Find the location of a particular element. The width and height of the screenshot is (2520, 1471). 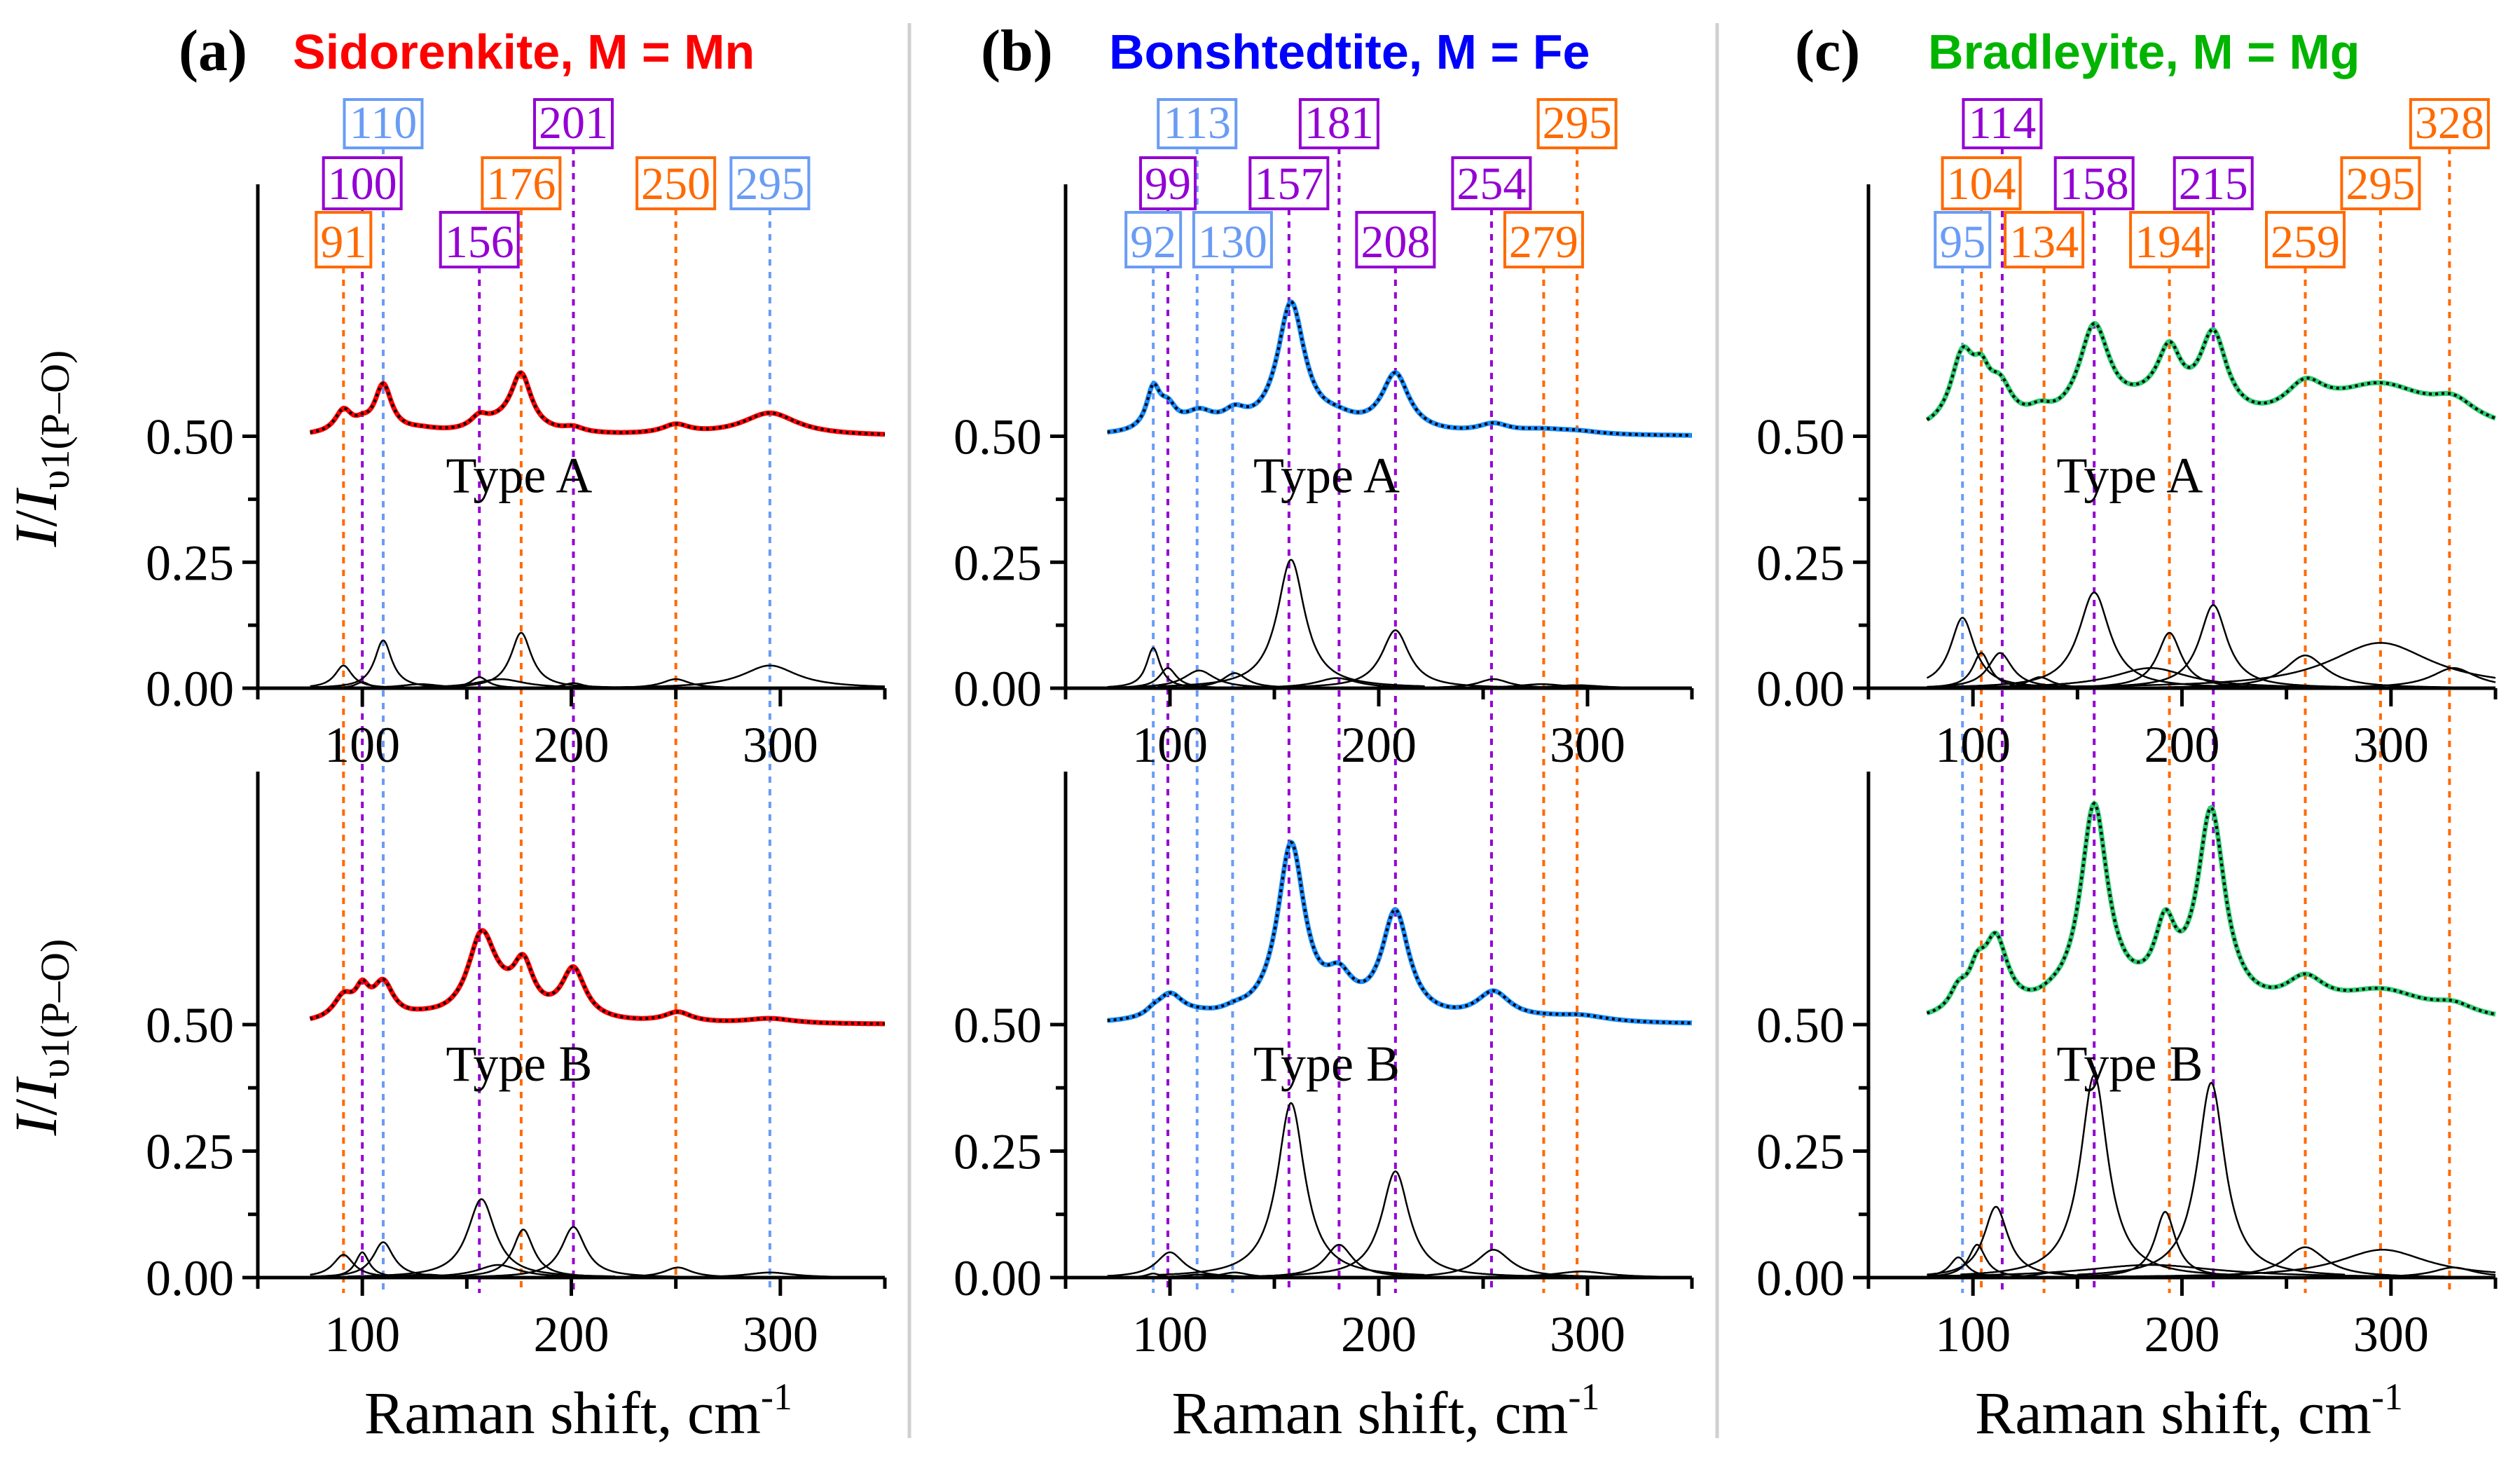

type-label: Type B is located at coordinates (2130, 1064).